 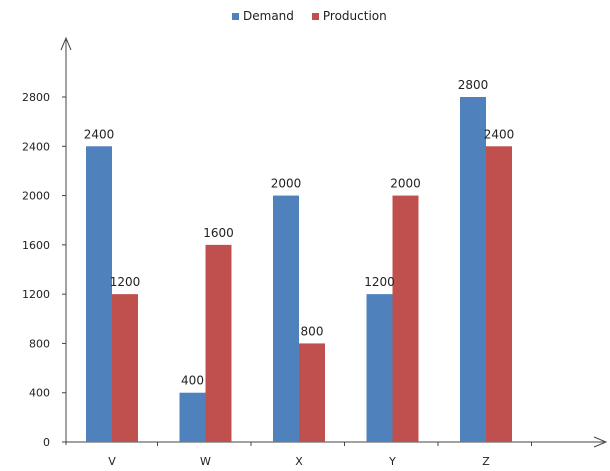 What do you see at coordinates (192, 417) in the screenshot?
I see `bar-demand-w` at bounding box center [192, 417].